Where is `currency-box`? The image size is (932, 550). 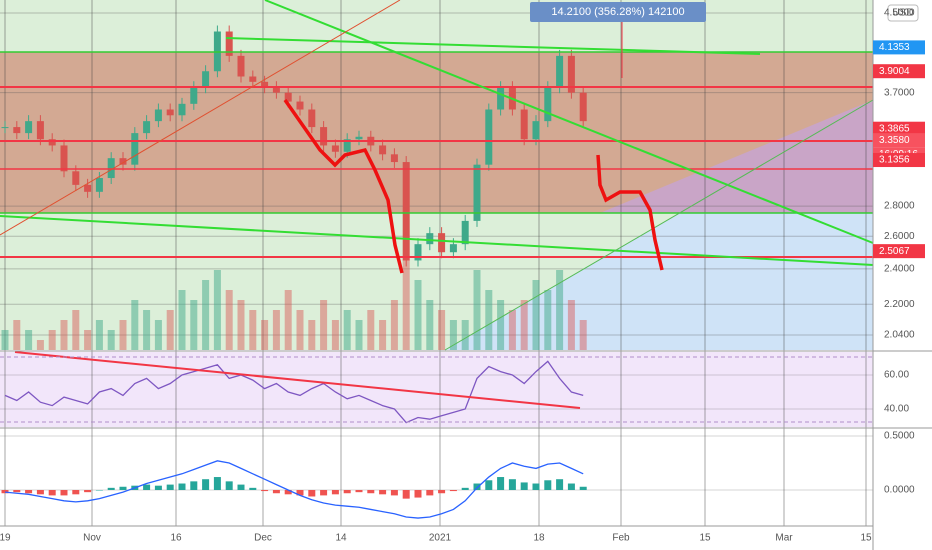 currency-box is located at coordinates (903, 13).